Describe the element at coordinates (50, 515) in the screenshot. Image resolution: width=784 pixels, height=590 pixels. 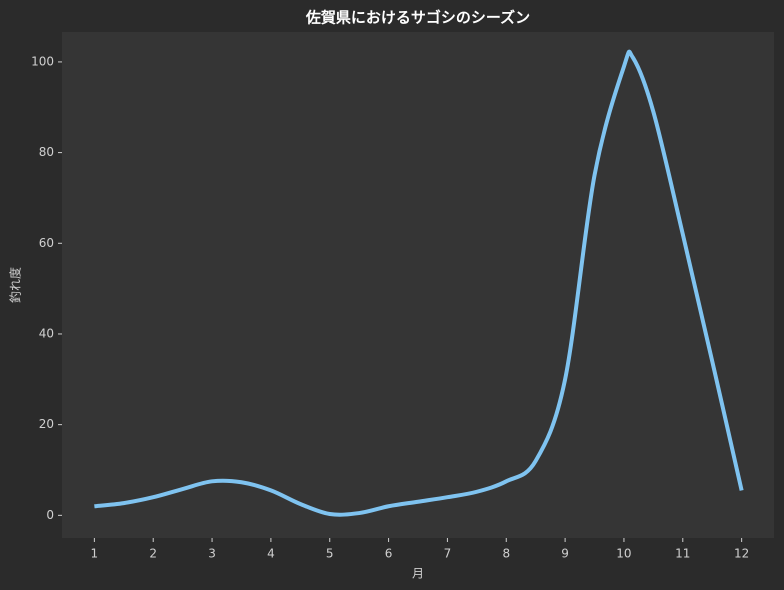
I see `y-tick-label: 0` at that location.